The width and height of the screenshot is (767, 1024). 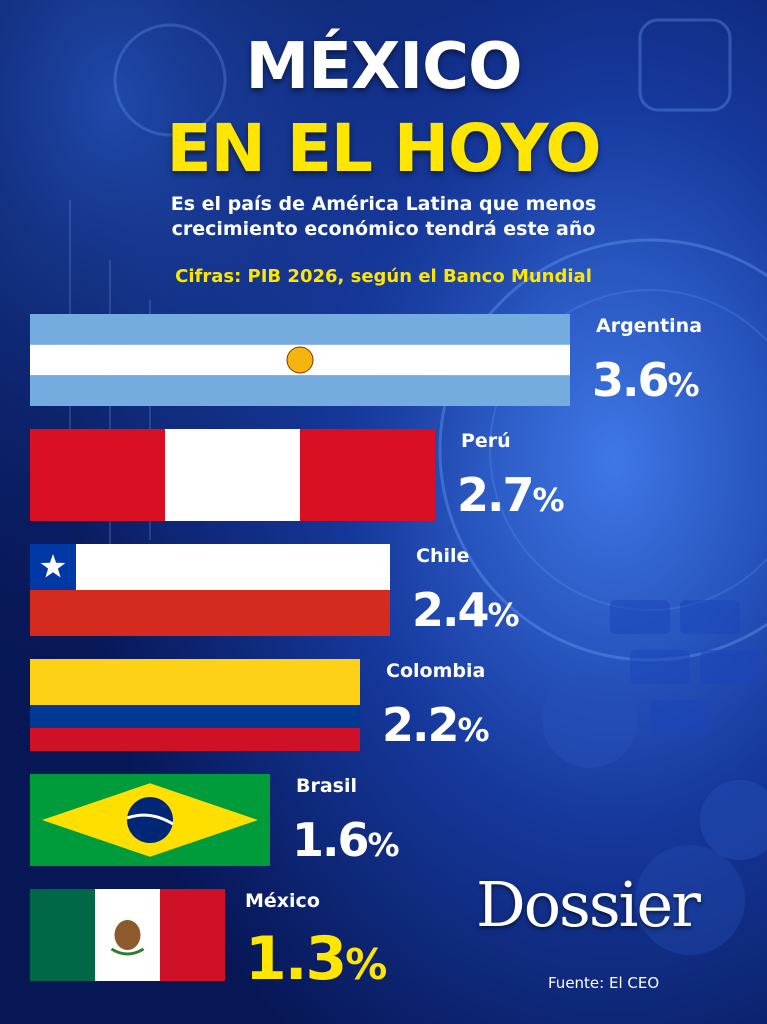 I want to click on page-title-line2: EN EL HOYO, so click(x=384, y=148).